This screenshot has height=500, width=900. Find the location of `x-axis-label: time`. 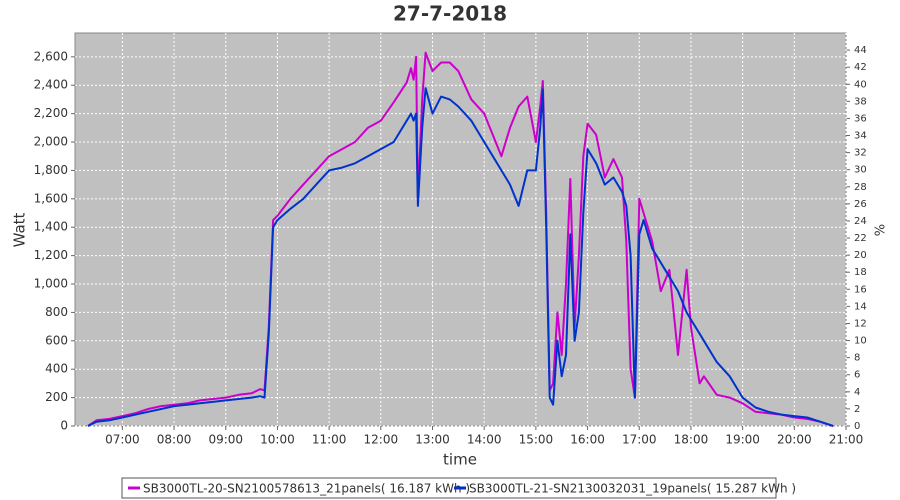

x-axis-label: time is located at coordinates (460, 460).